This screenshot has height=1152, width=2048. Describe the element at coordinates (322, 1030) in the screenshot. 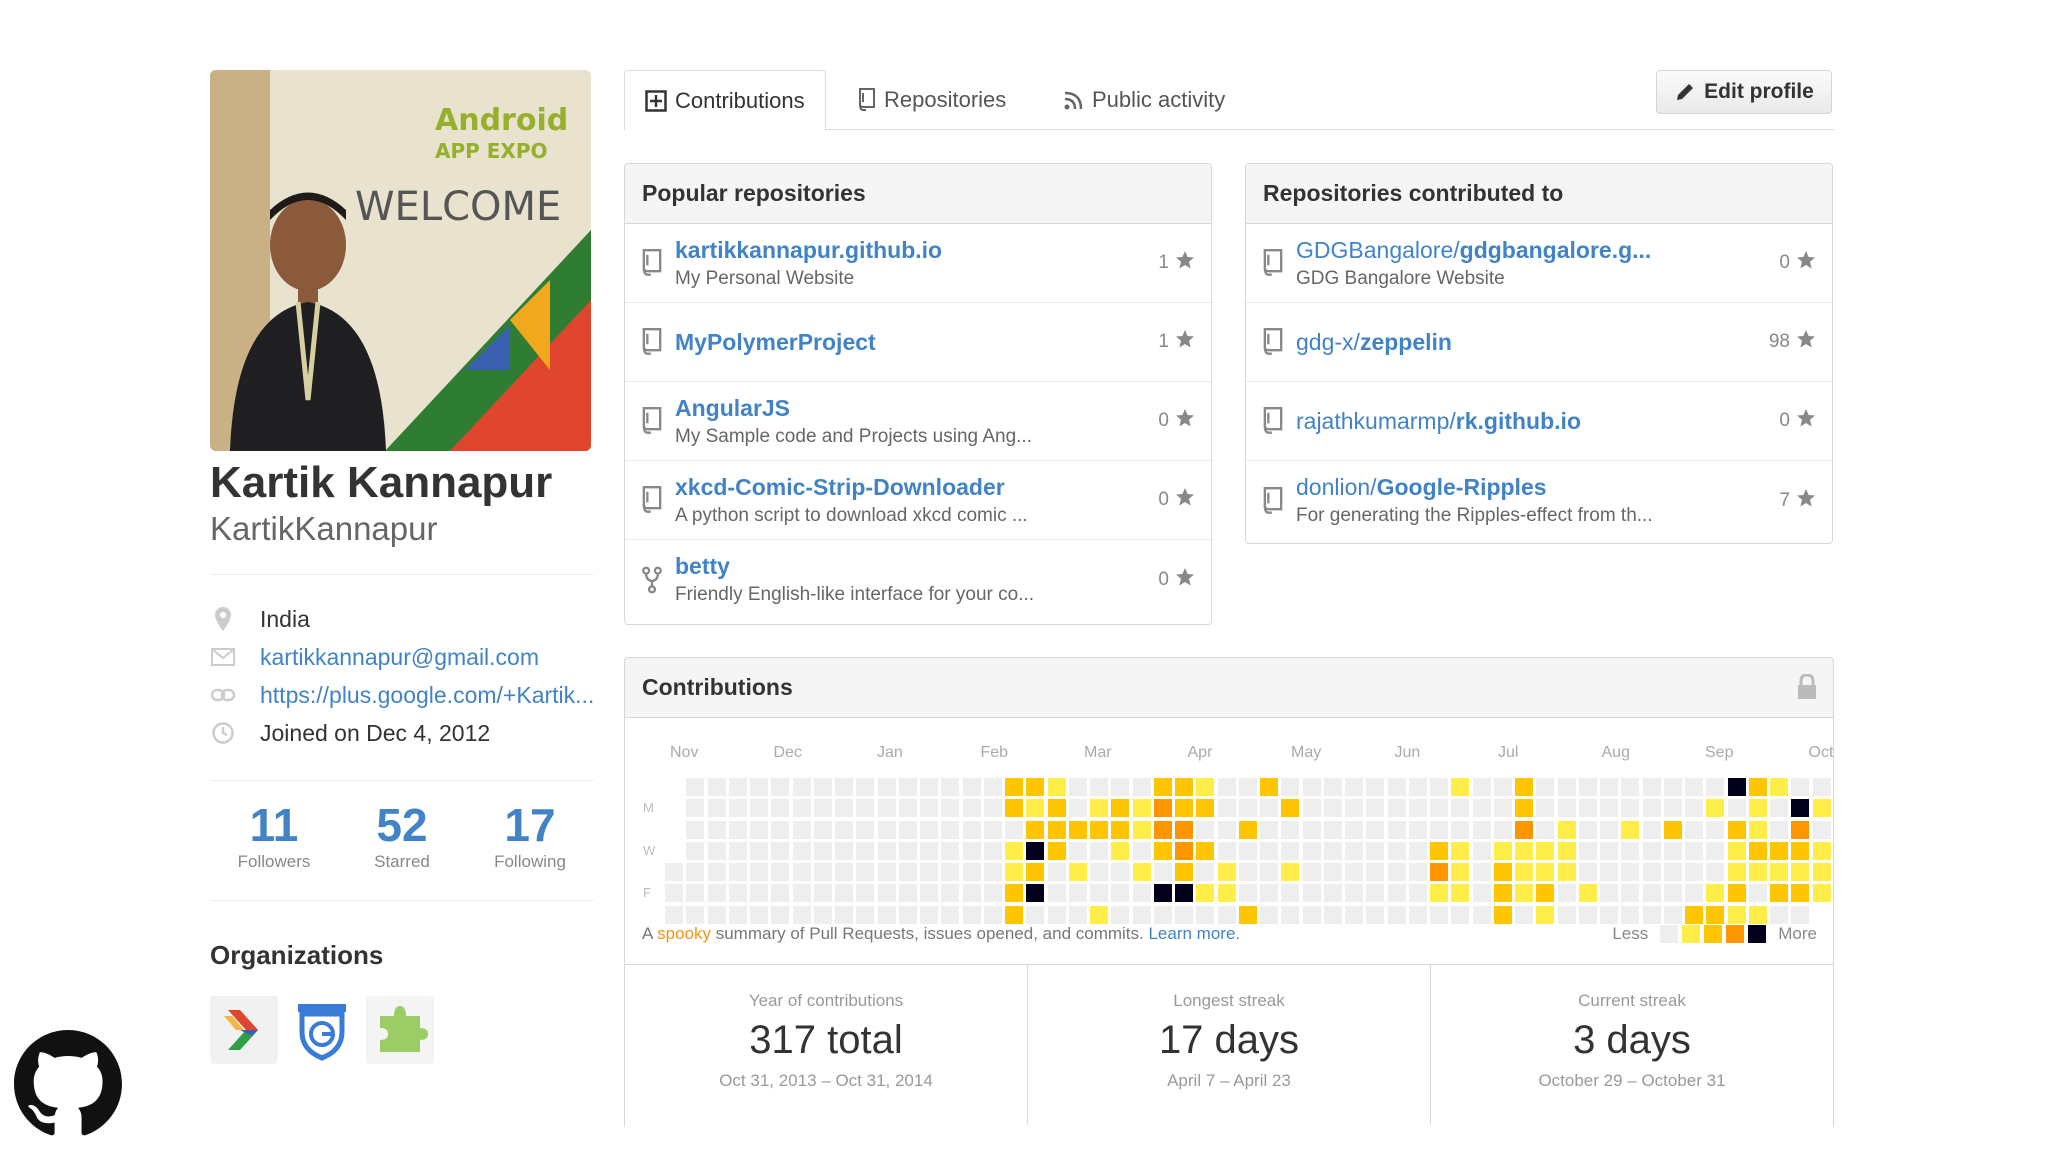

I see `org-avatar-gdg-shield` at that location.